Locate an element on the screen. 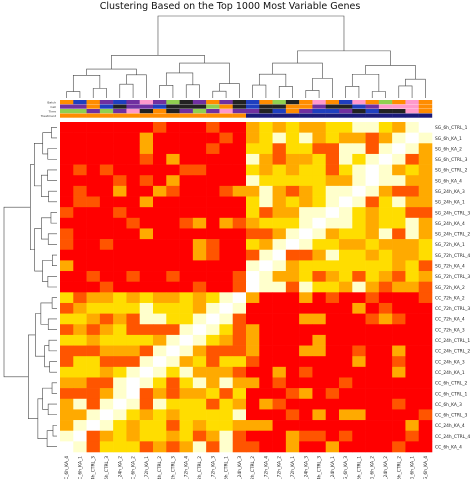 Image resolution: width=474 pixels, height=483 pixels. column-label: SG_24h_CTRL_3 is located at coordinates (320, 467).